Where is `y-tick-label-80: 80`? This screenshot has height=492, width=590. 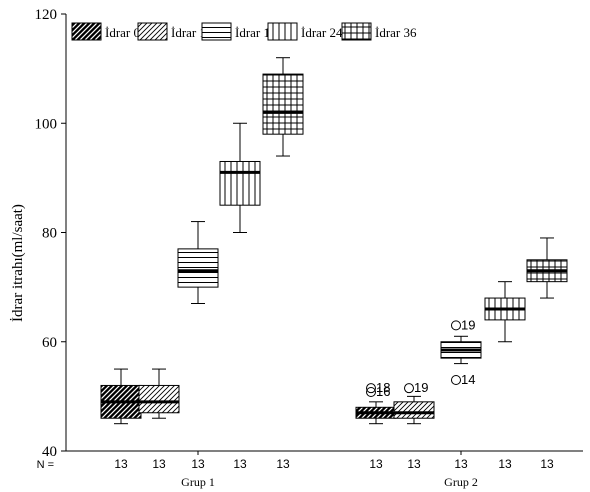
y-tick-label-80: 80 is located at coordinates (49, 234).